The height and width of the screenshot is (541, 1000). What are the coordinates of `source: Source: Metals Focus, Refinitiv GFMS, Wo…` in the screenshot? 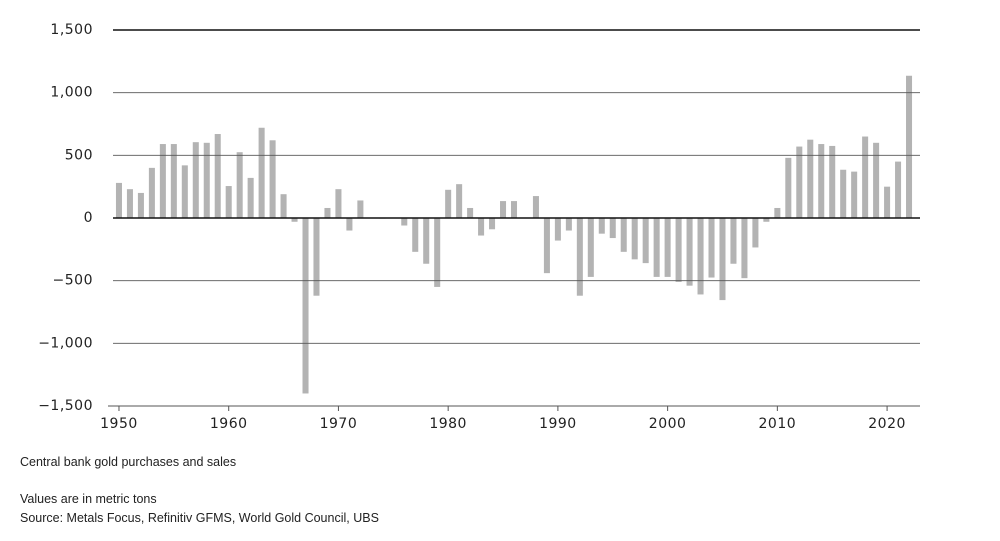 It's located at (199, 518).